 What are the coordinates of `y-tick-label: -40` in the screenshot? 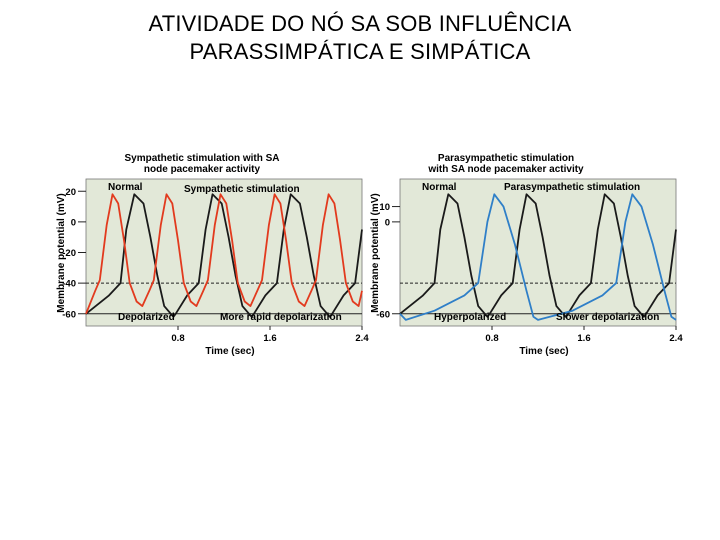 It's located at (69, 284).